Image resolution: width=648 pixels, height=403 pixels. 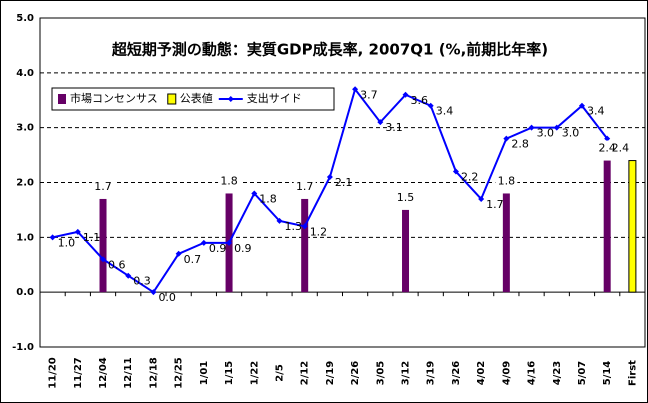 What do you see at coordinates (519, 144) in the screenshot?
I see `data-label: 2.8` at bounding box center [519, 144].